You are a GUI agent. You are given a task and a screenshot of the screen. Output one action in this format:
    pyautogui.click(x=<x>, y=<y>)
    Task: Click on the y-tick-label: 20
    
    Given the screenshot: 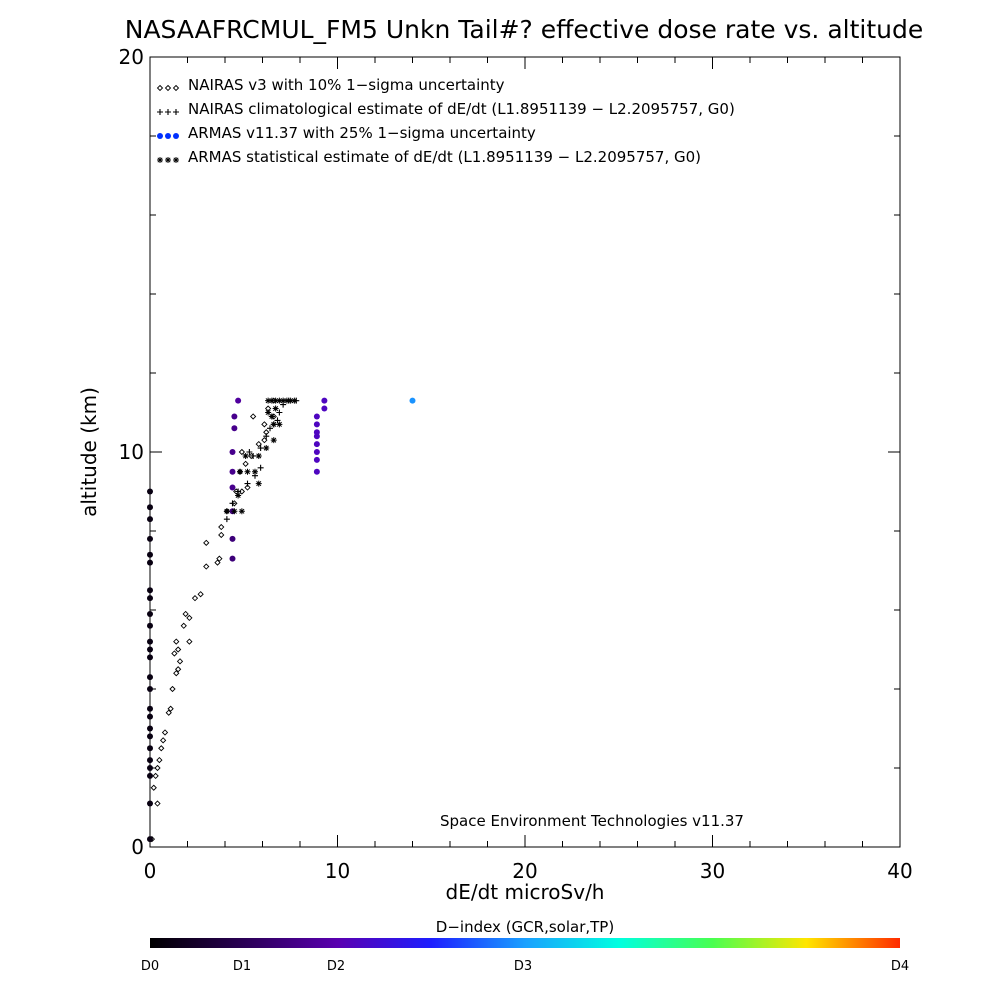 What is the action you would take?
    pyautogui.click(x=131, y=57)
    